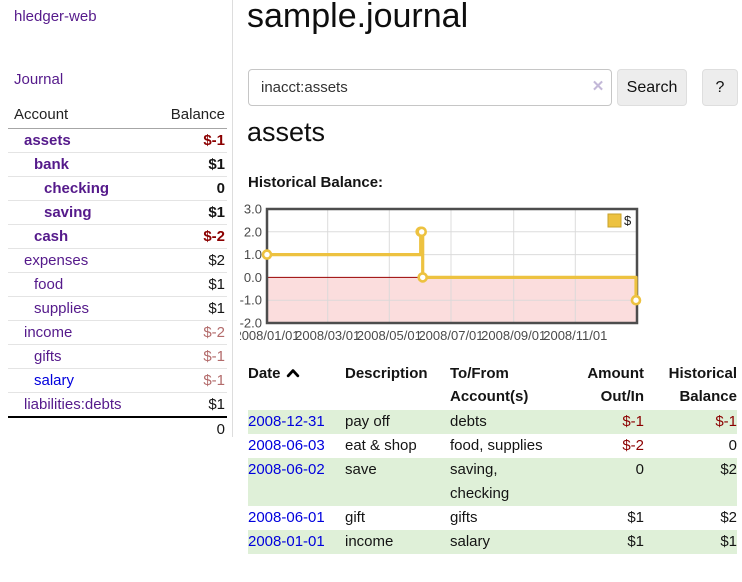  What do you see at coordinates (293, 374) in the screenshot?
I see `sort-up-icon` at bounding box center [293, 374].